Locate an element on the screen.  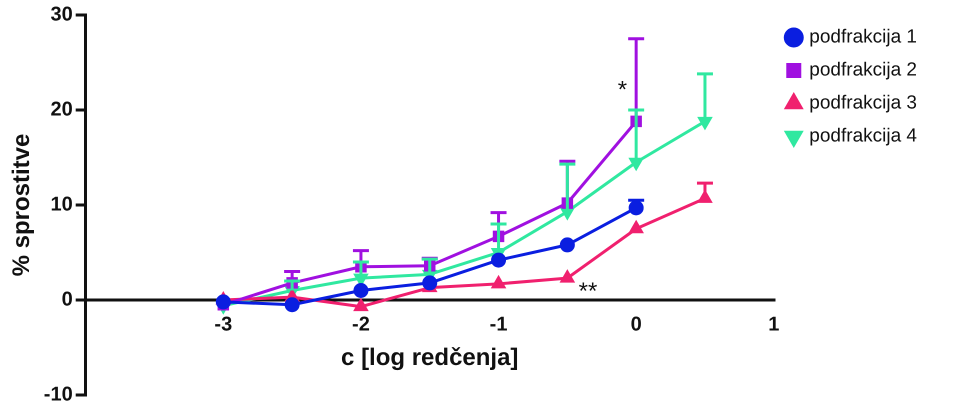
legend-label: podfrakcija 1 is located at coordinates (863, 37).